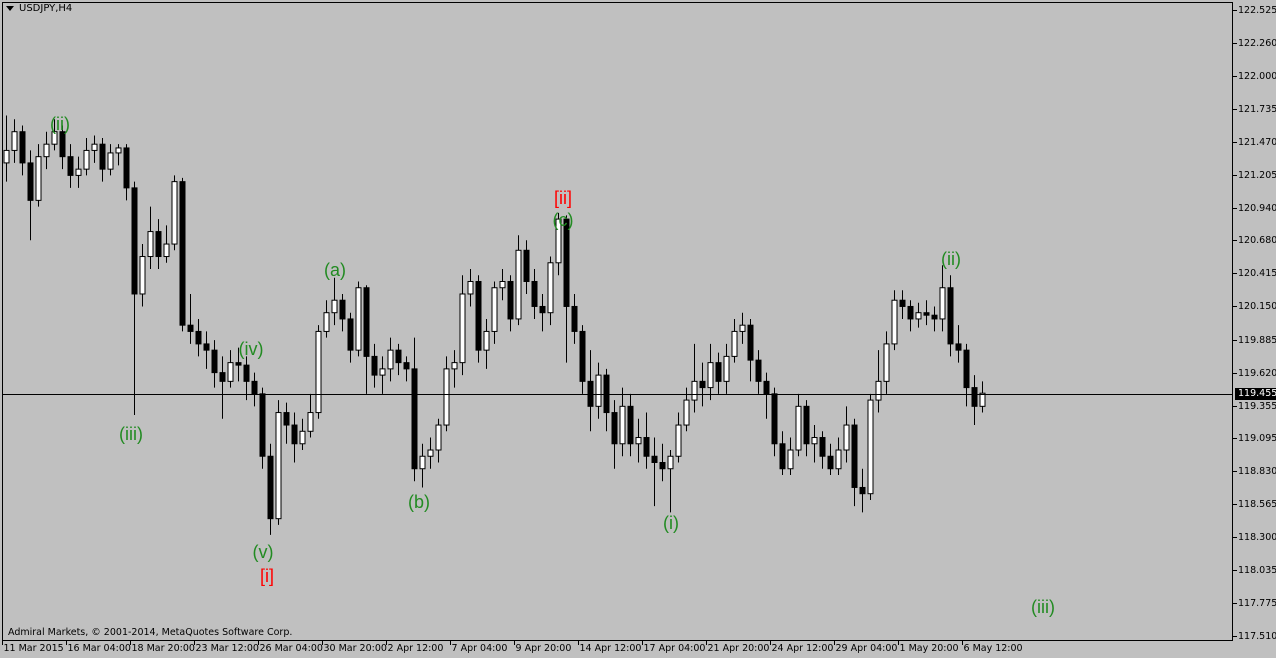  I want to click on wave-label: [ii], so click(563, 198).